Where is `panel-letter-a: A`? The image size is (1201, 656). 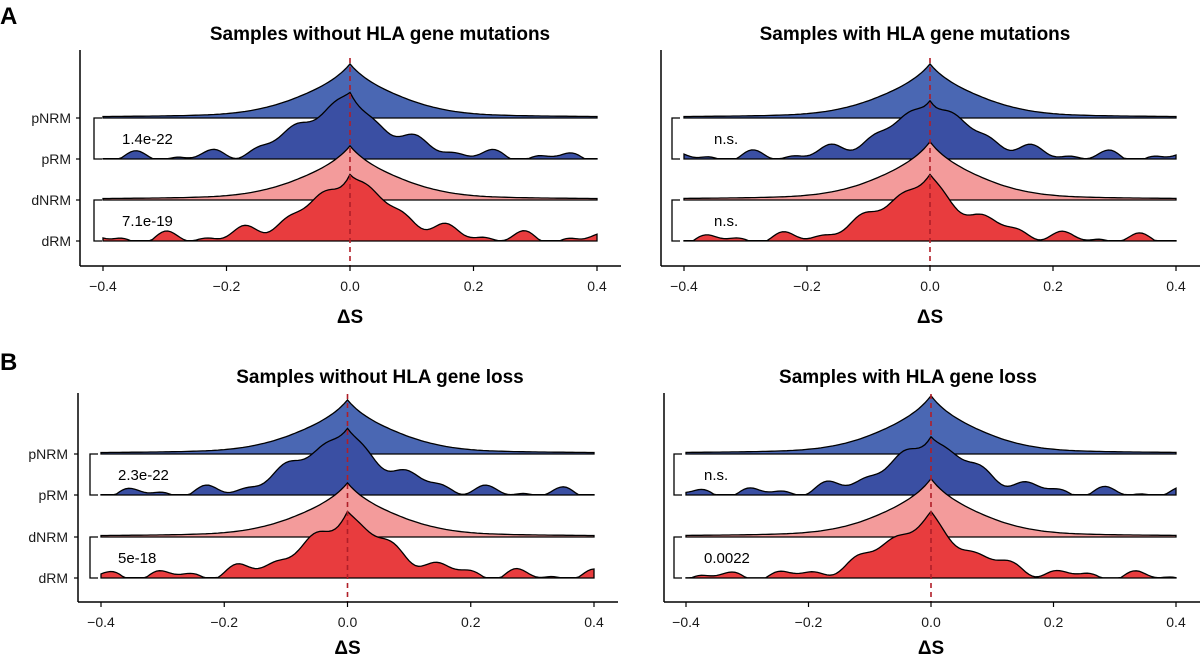 panel-letter-a: A is located at coordinates (8, 16).